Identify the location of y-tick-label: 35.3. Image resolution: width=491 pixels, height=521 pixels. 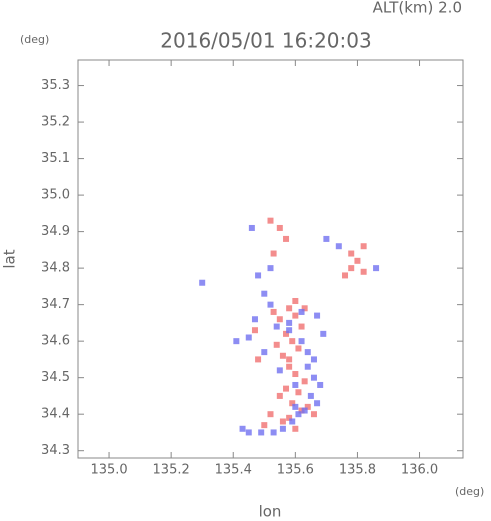
(55, 85).